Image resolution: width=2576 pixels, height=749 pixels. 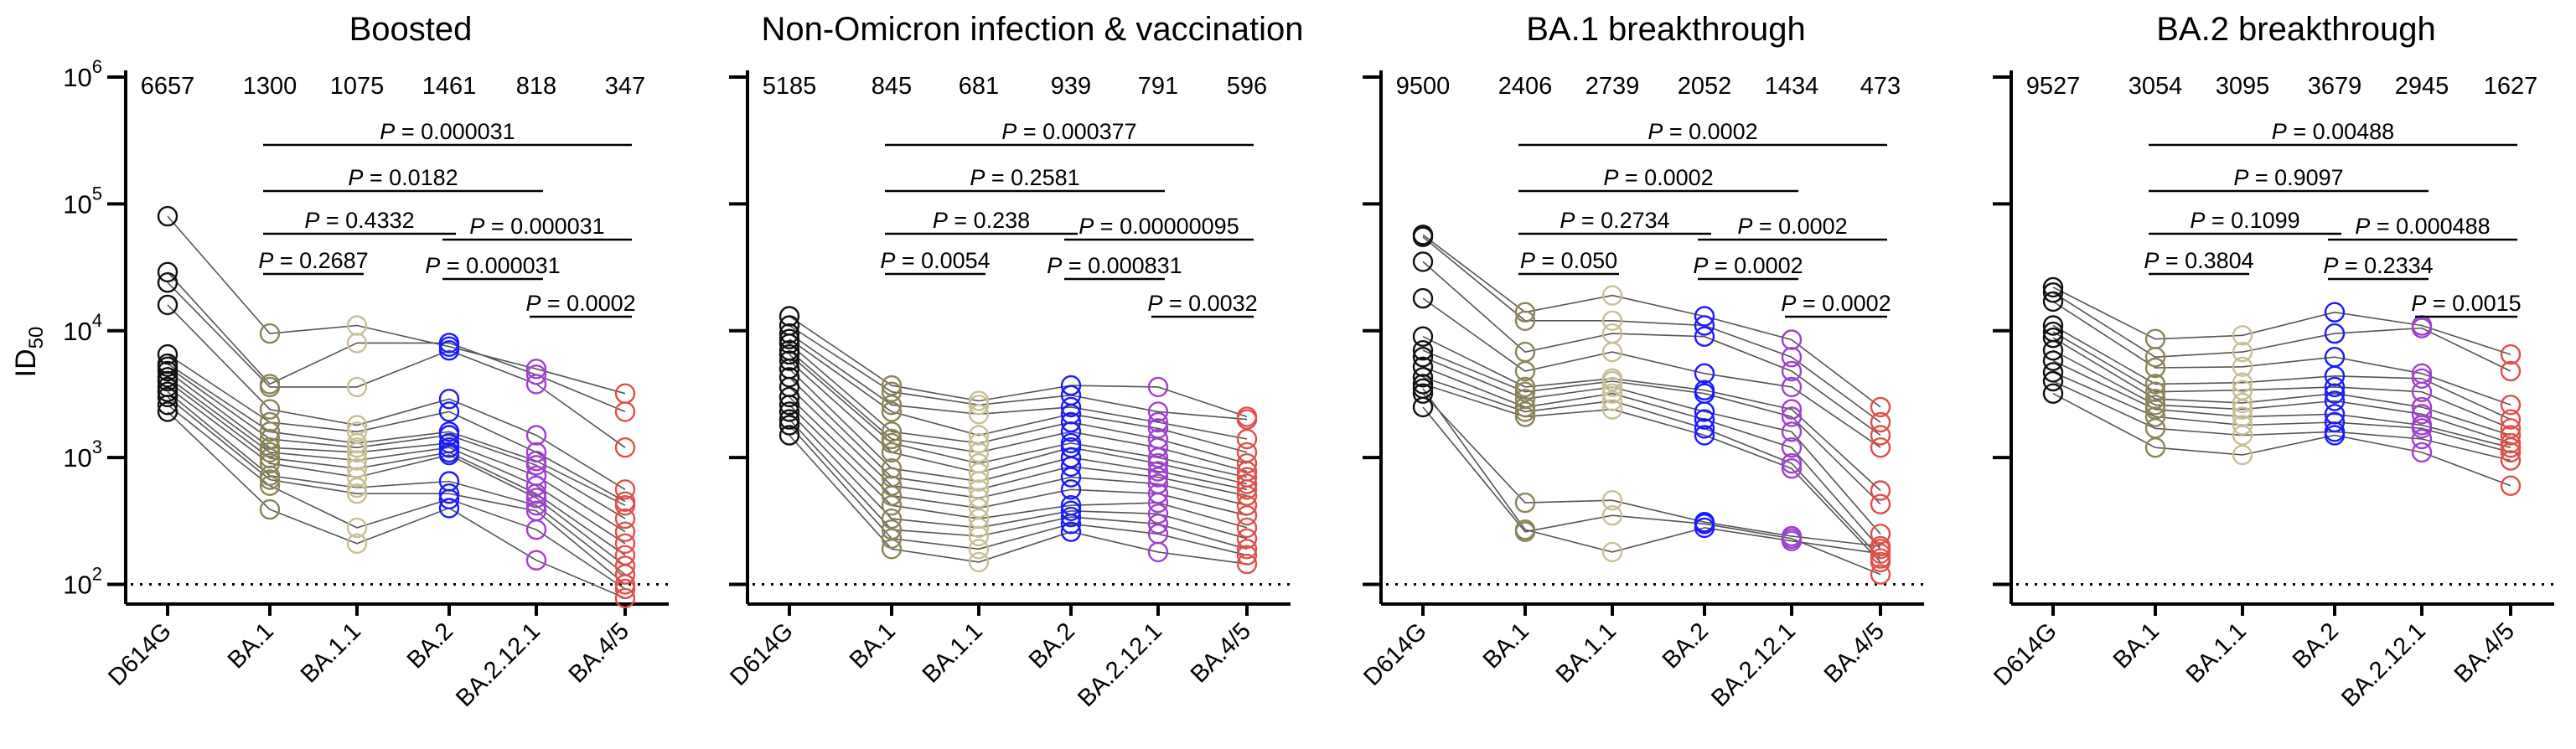 What do you see at coordinates (403, 178) in the screenshot?
I see `p-value-label: P = 0.0182` at bounding box center [403, 178].